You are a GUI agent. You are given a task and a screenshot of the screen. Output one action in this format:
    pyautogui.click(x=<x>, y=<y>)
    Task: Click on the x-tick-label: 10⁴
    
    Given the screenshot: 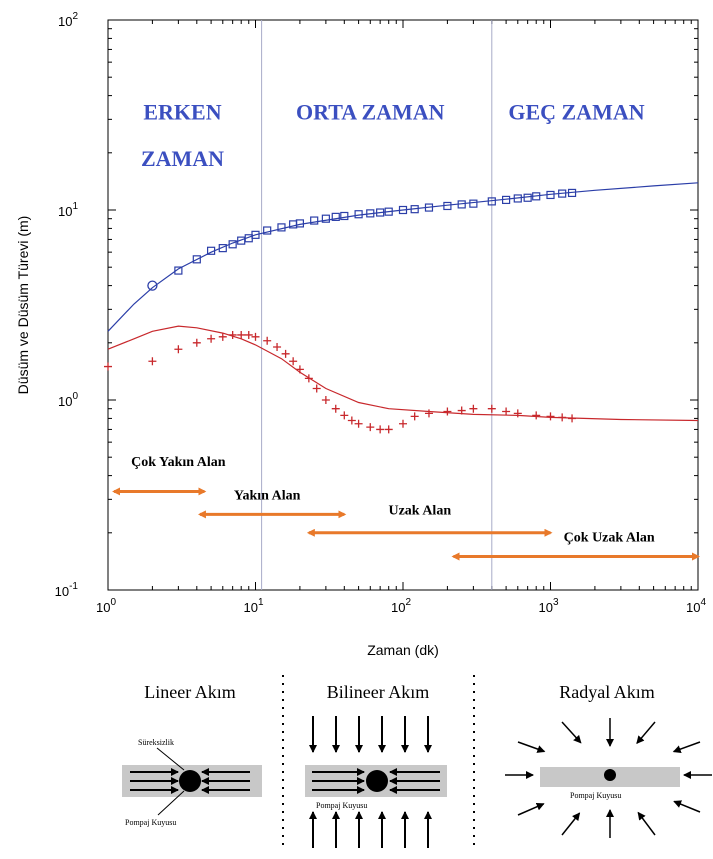 What is the action you would take?
    pyautogui.click(x=696, y=606)
    